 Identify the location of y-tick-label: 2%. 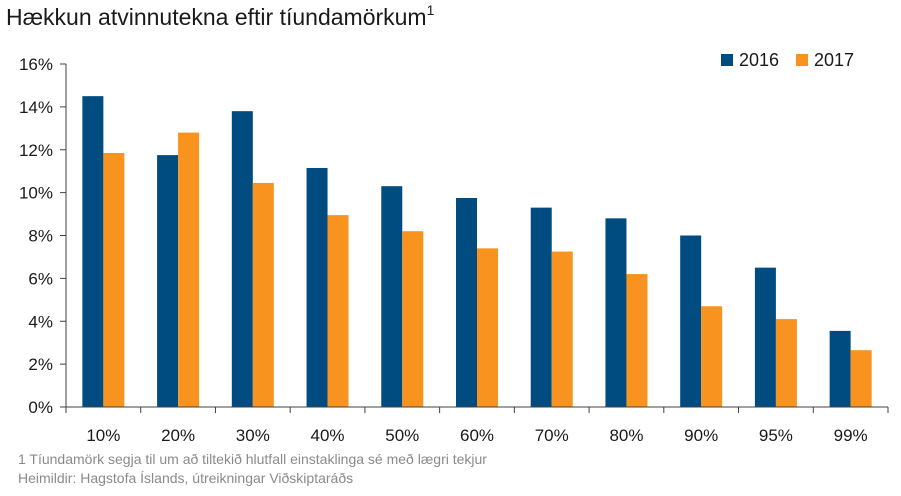
(40, 364).